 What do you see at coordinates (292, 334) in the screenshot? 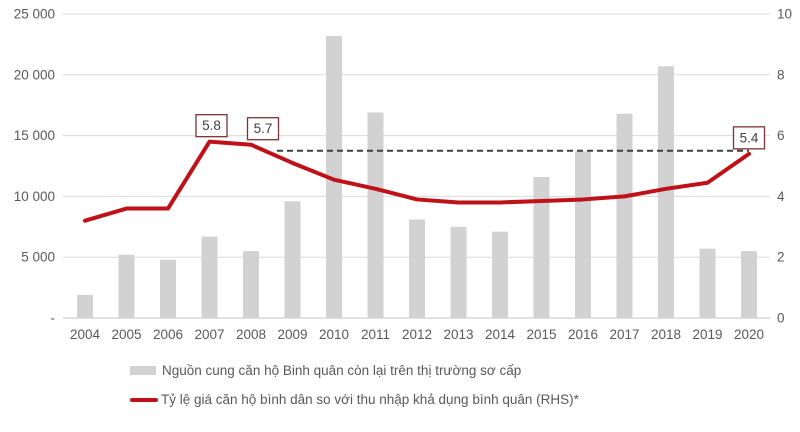
I see `x-axis-label-2009: 2009` at bounding box center [292, 334].